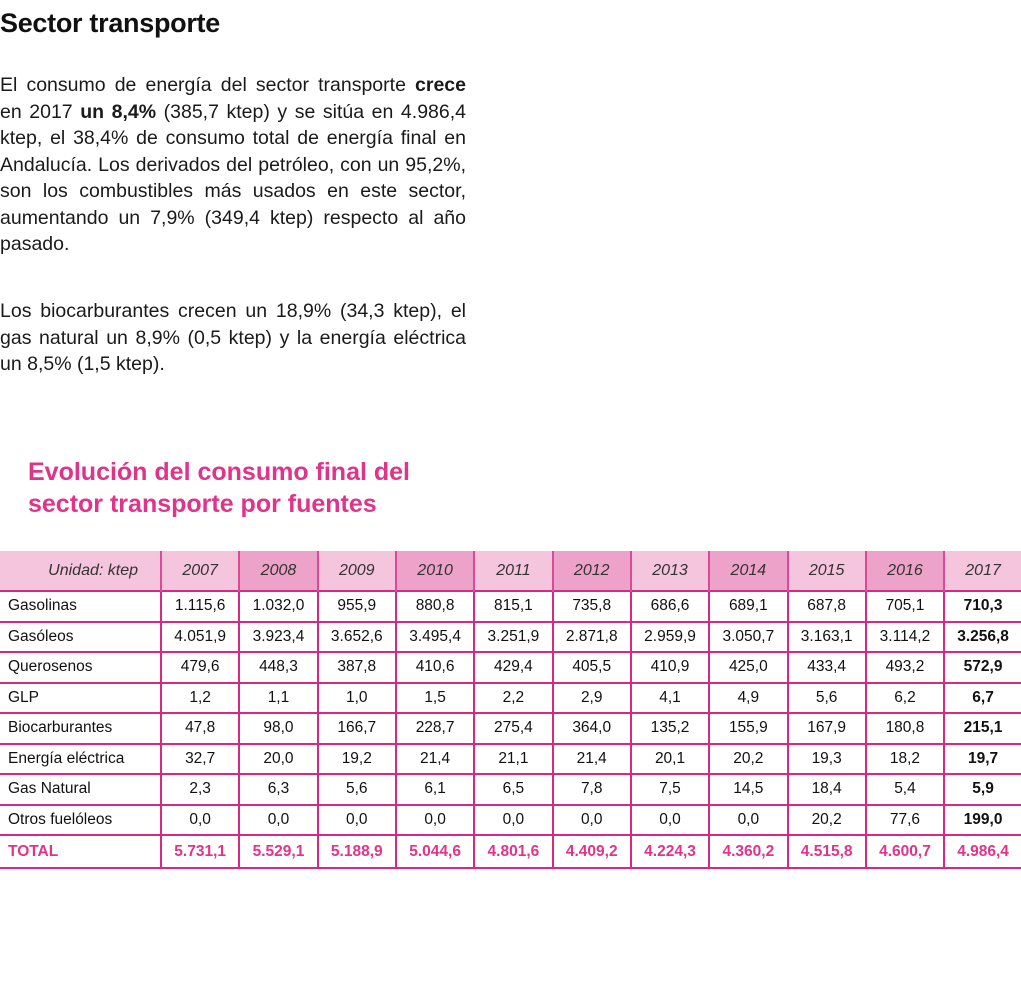 The image size is (1021, 995). I want to click on value-cell: 4,1, so click(669, 698).